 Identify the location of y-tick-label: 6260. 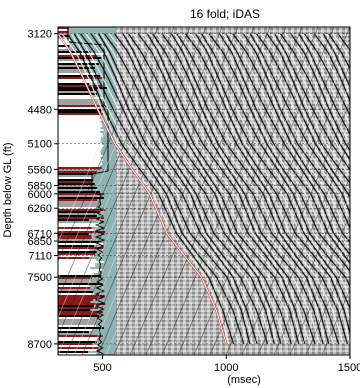
(40, 209).